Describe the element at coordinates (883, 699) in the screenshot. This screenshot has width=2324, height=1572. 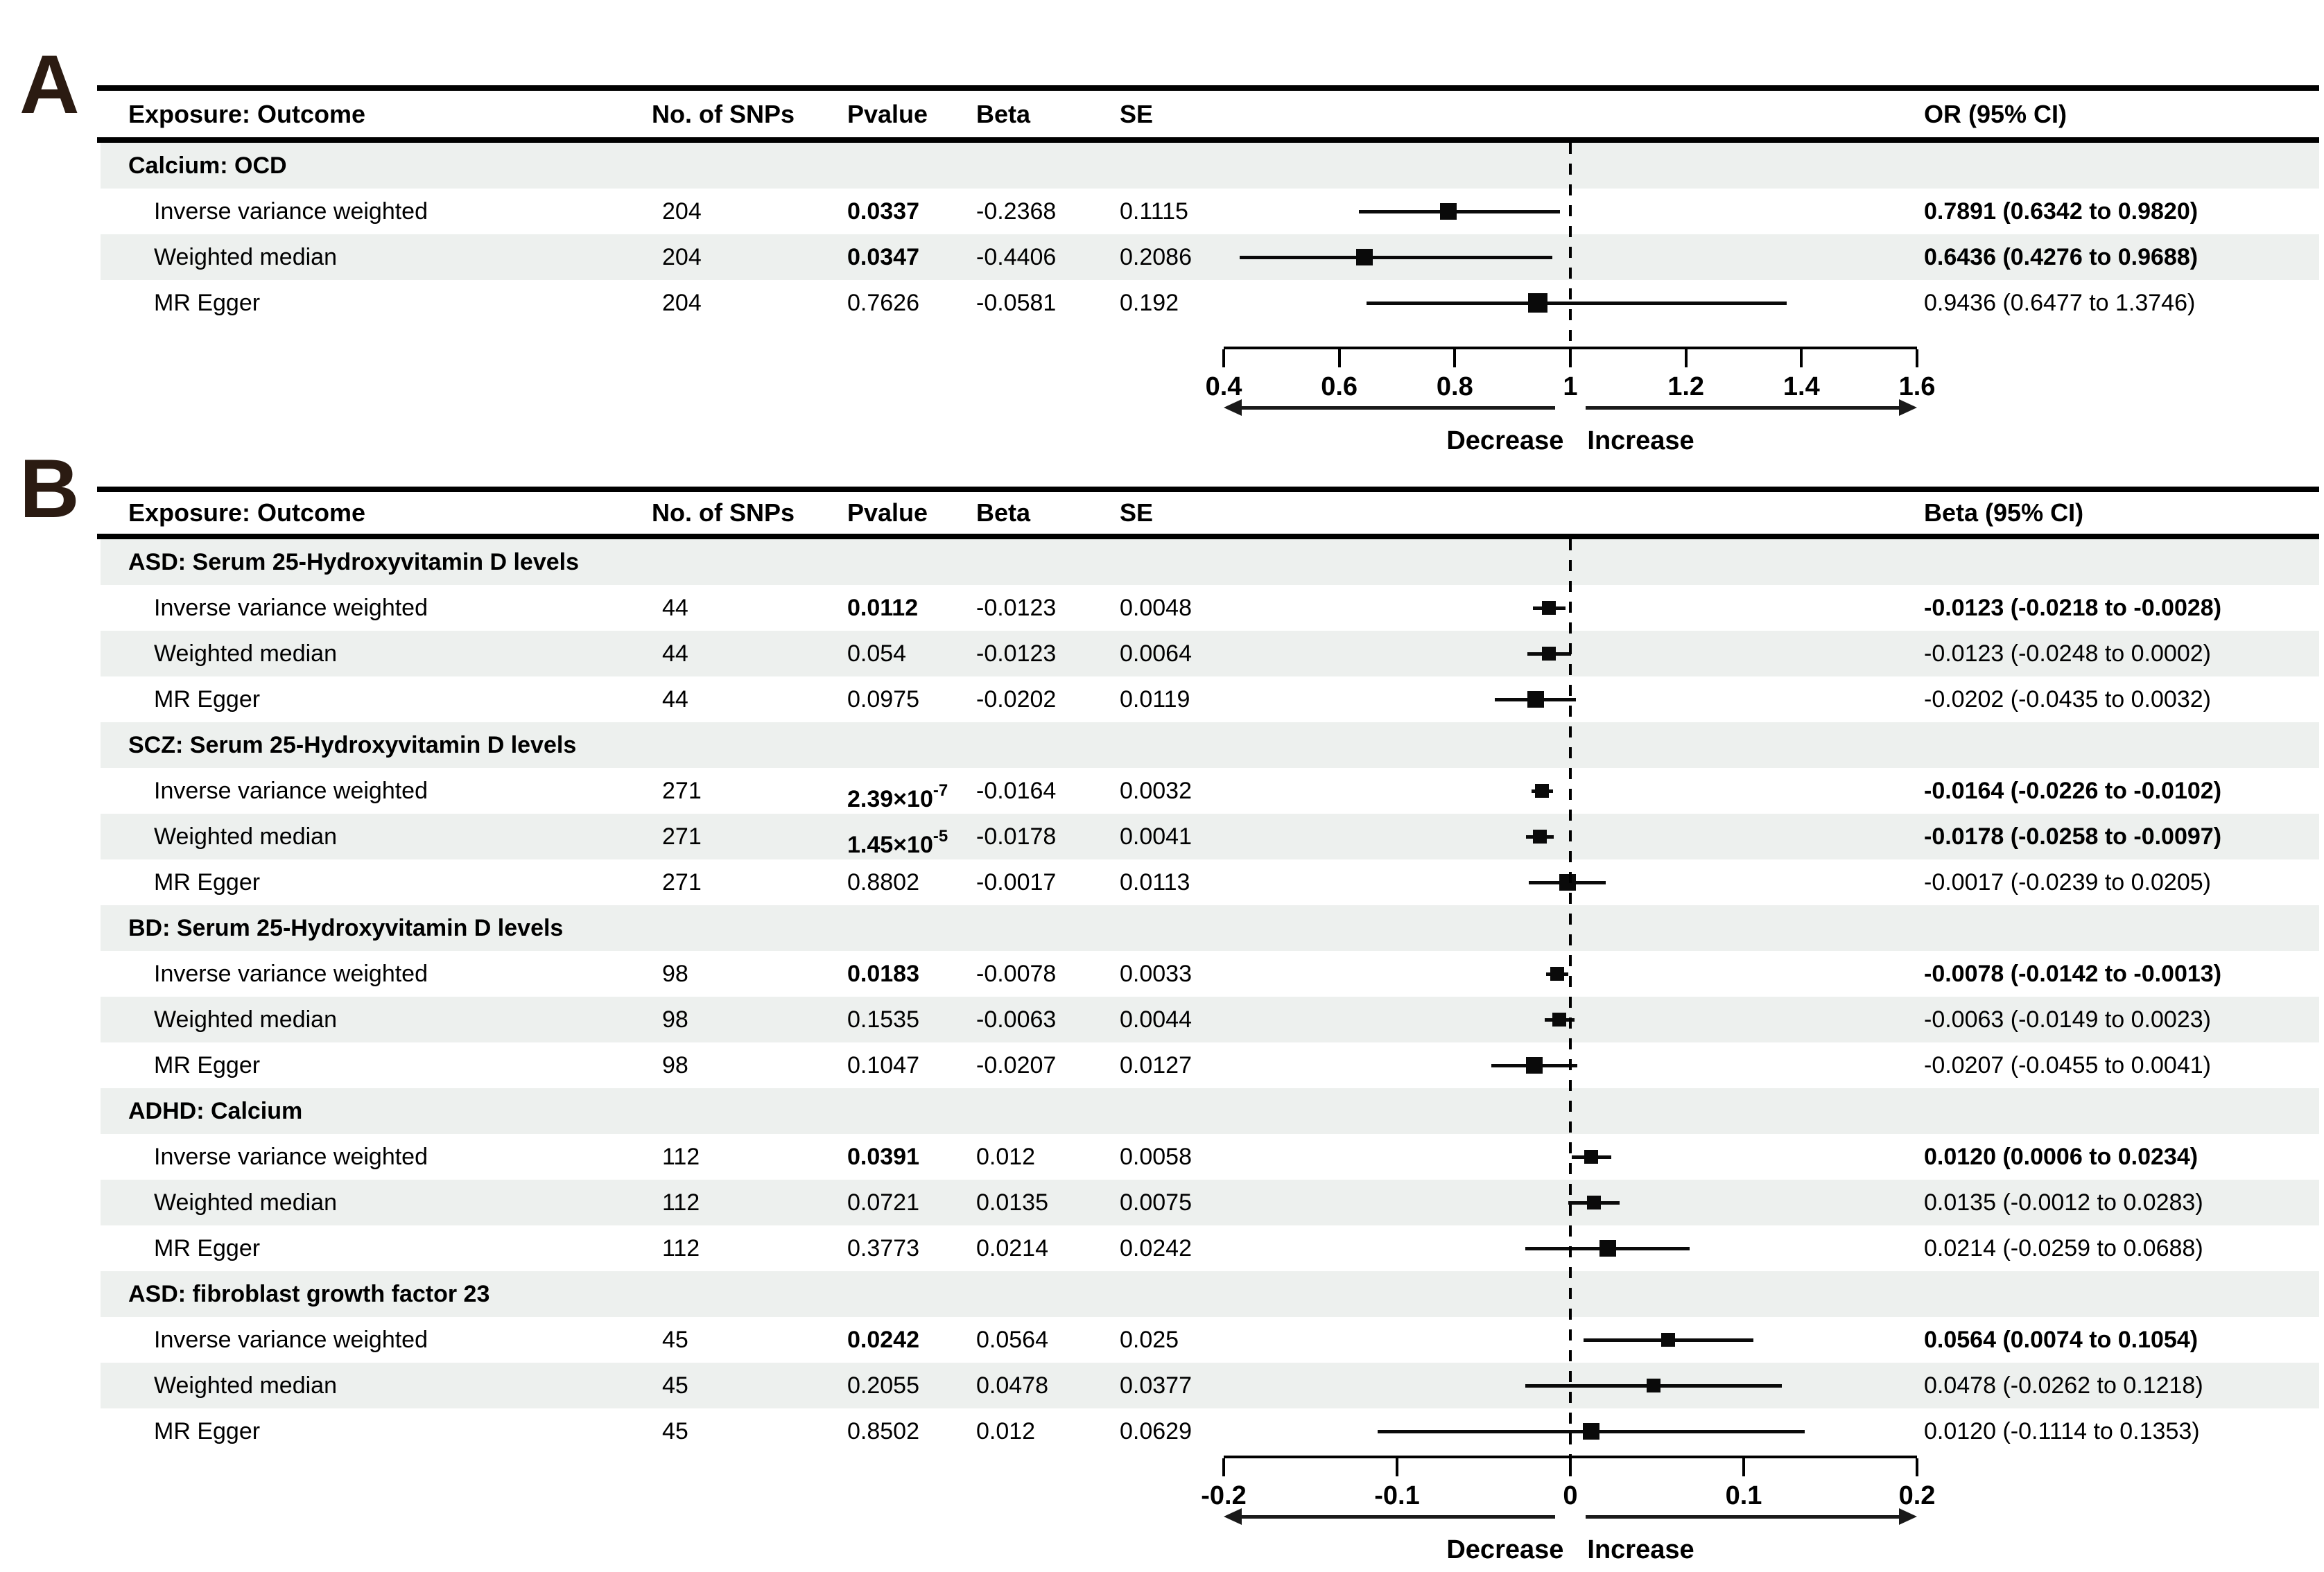
I see `pvalue-text: 0.0975` at that location.